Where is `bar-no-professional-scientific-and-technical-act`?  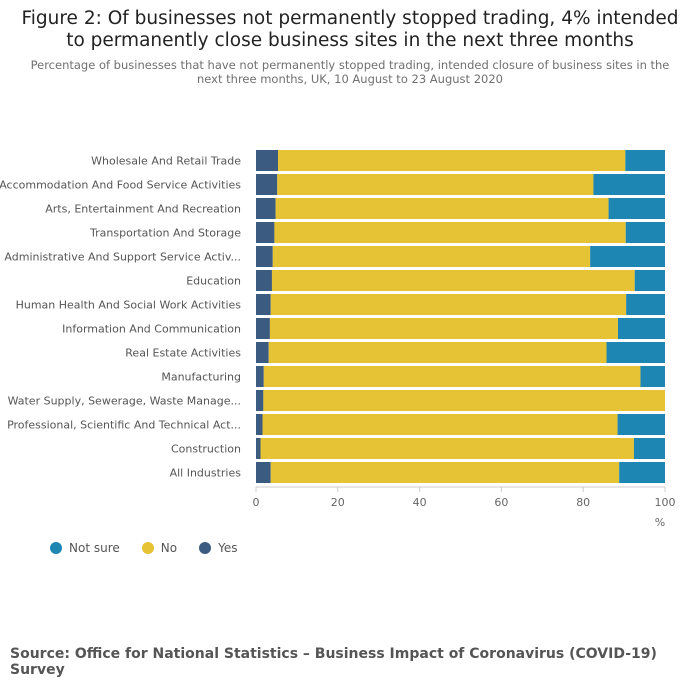
bar-no-professional-scientific-and-technical-act is located at coordinates (440, 424).